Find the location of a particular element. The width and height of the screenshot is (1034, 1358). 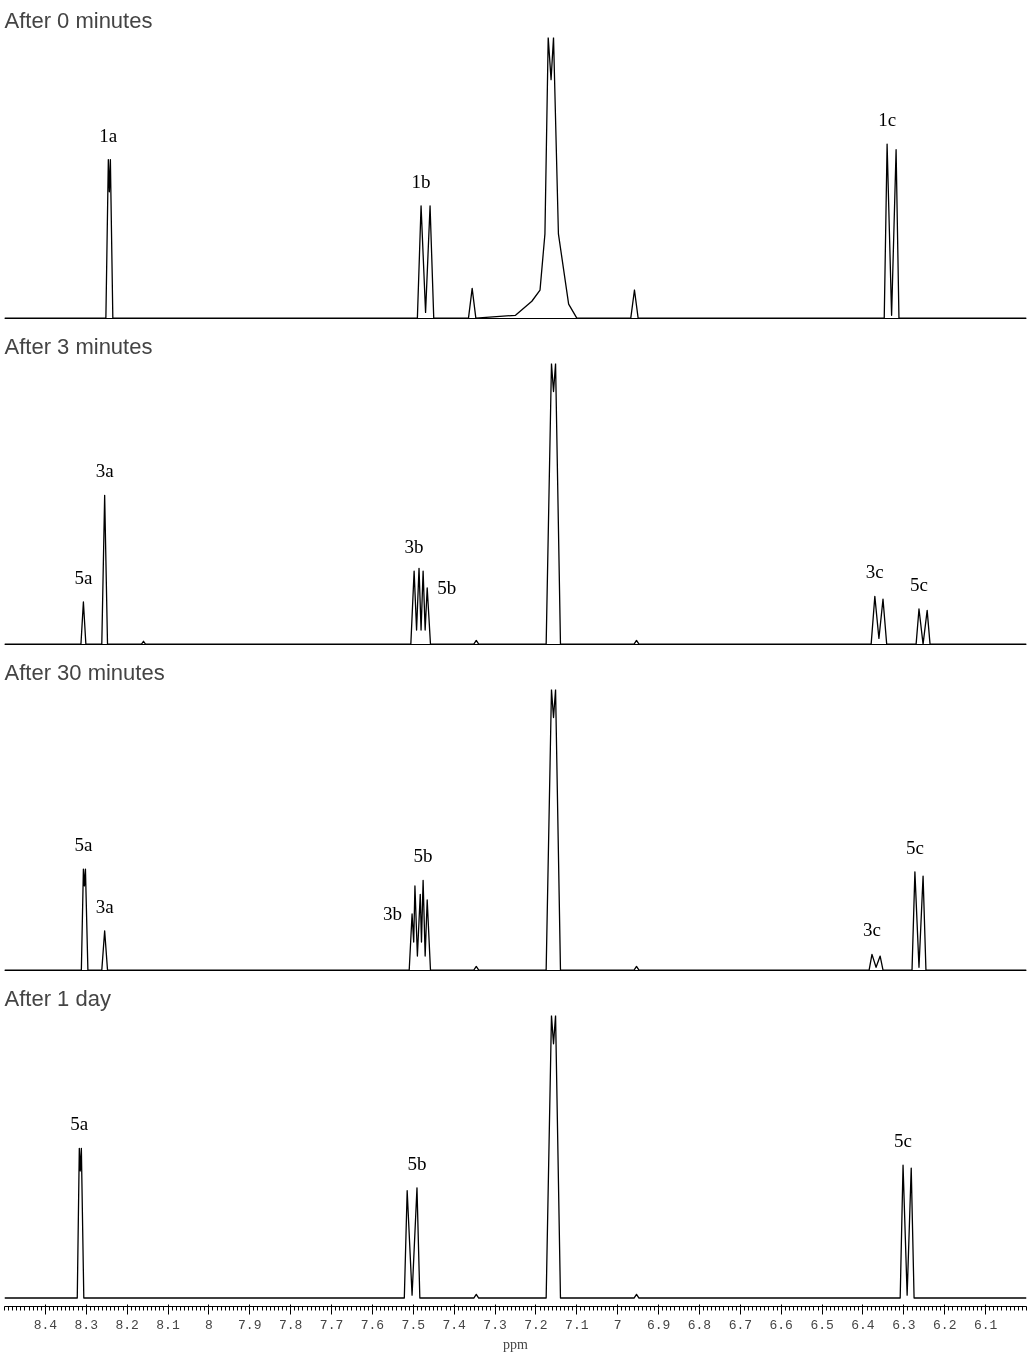

x-tick-label: 7.5 is located at coordinates (413, 1325).